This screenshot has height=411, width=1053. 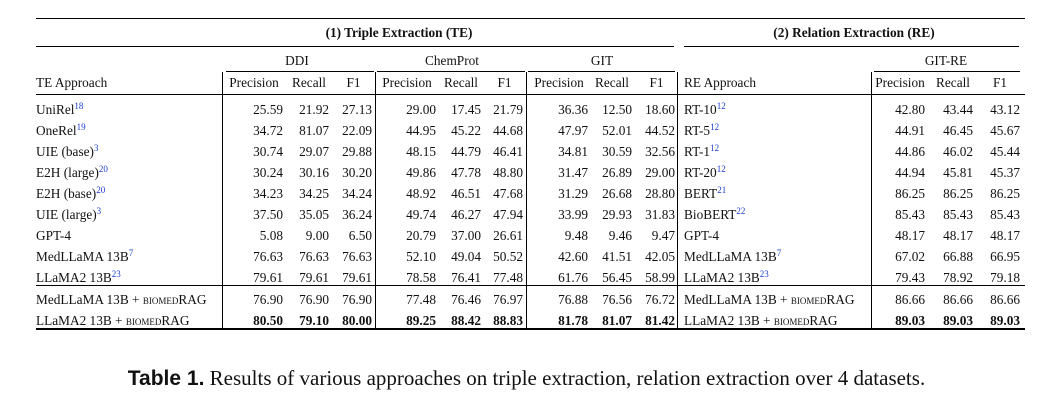 What do you see at coordinates (573, 193) in the screenshot?
I see `table-cell: 31.29` at bounding box center [573, 193].